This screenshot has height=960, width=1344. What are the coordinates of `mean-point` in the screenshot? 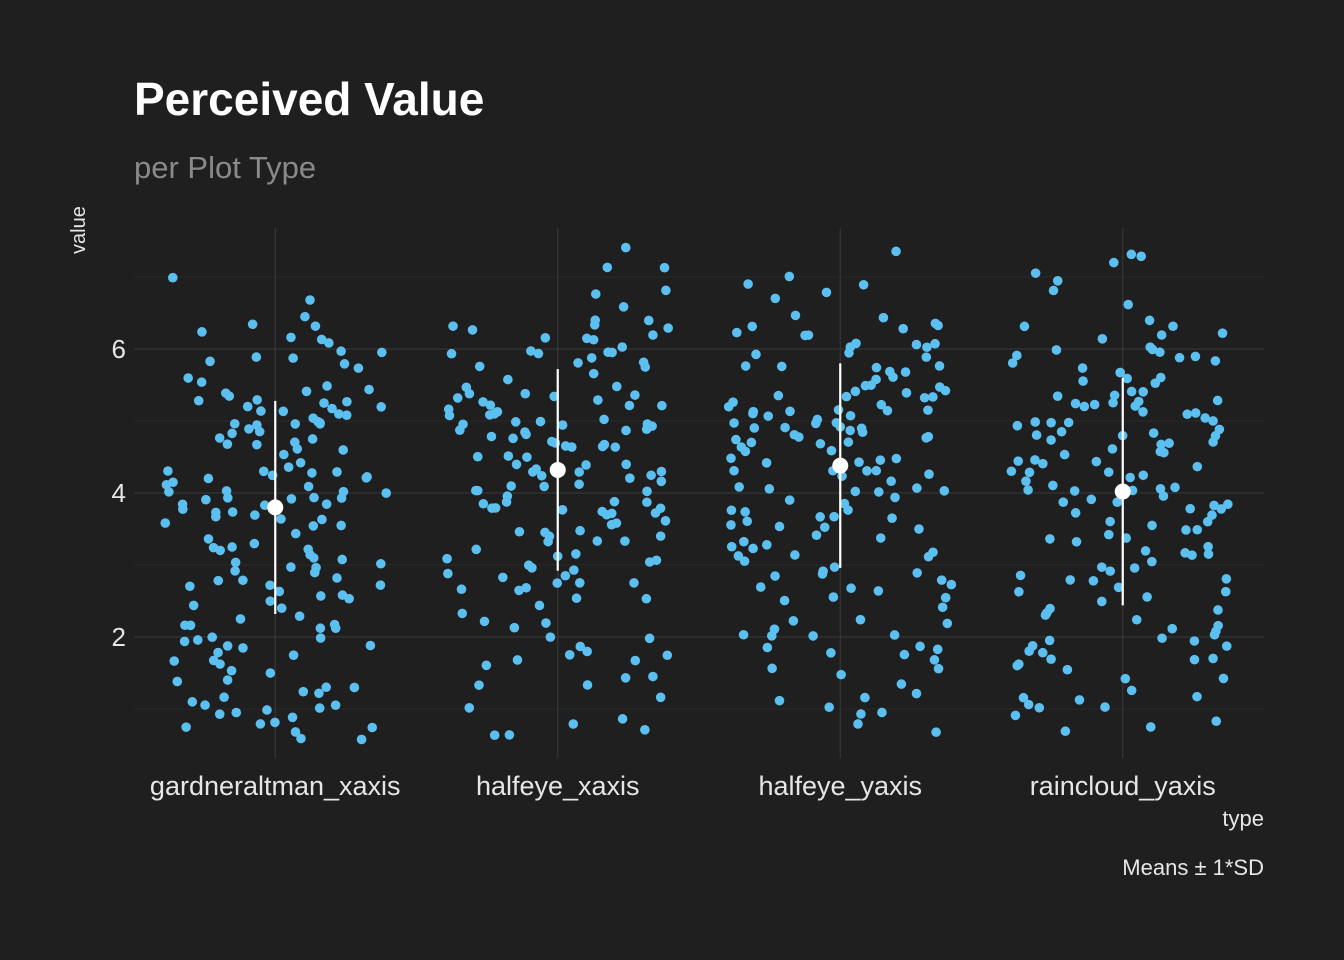 It's located at (275, 507).